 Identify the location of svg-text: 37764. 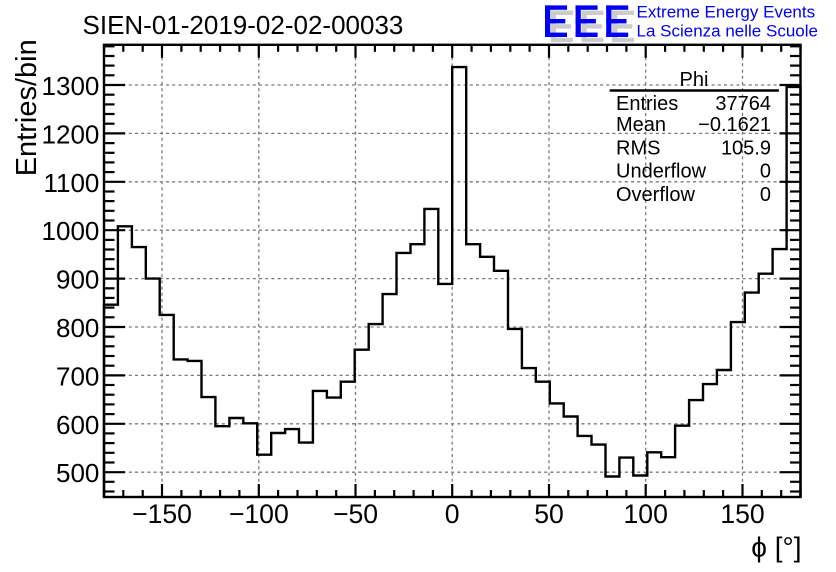
(743, 104).